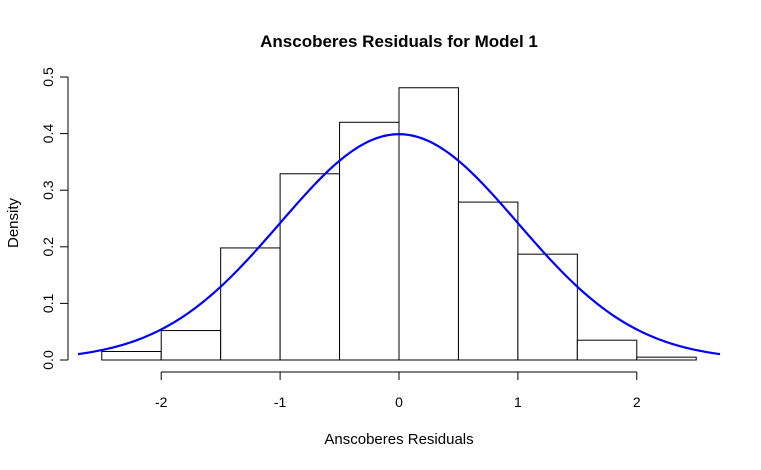 This screenshot has height=470, width=761. Describe the element at coordinates (48, 360) in the screenshot. I see `y-tick-label: 0.0` at that location.